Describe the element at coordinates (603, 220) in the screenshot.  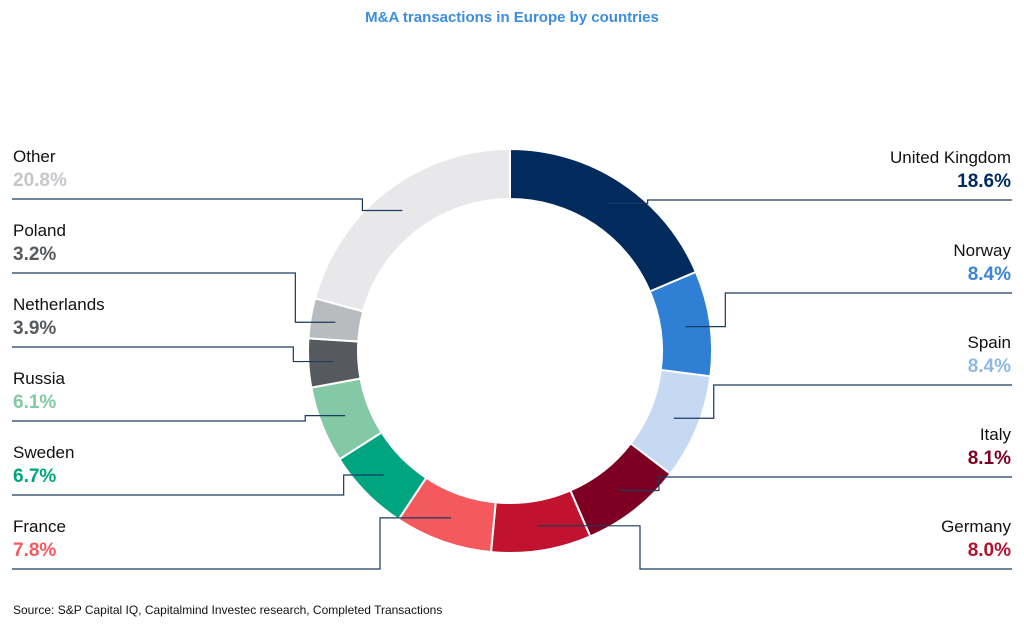
I see `slice-united-kingdom` at that location.